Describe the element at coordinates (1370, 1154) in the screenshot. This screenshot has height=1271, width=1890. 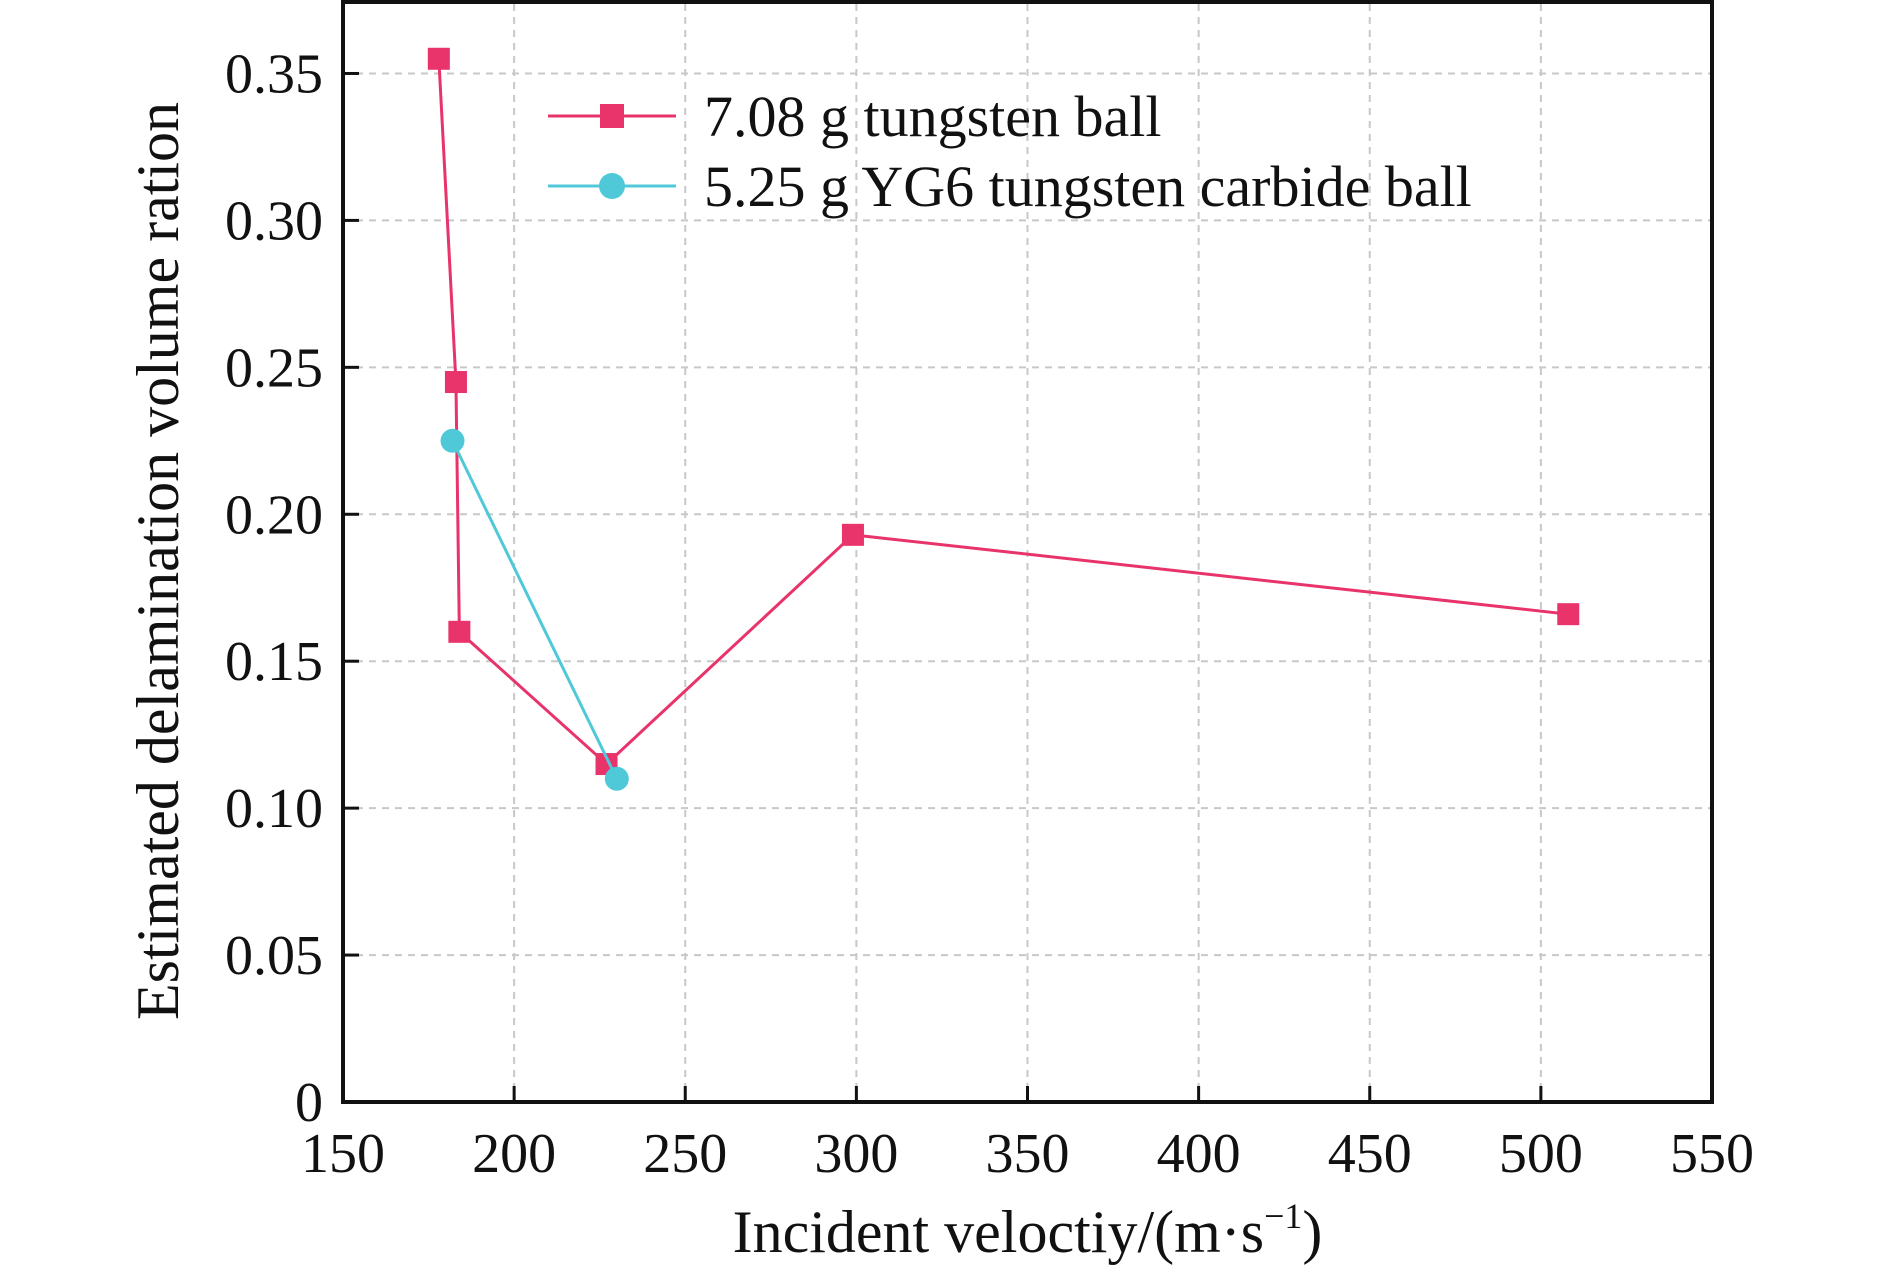
I see `x-tick-label: 450` at that location.